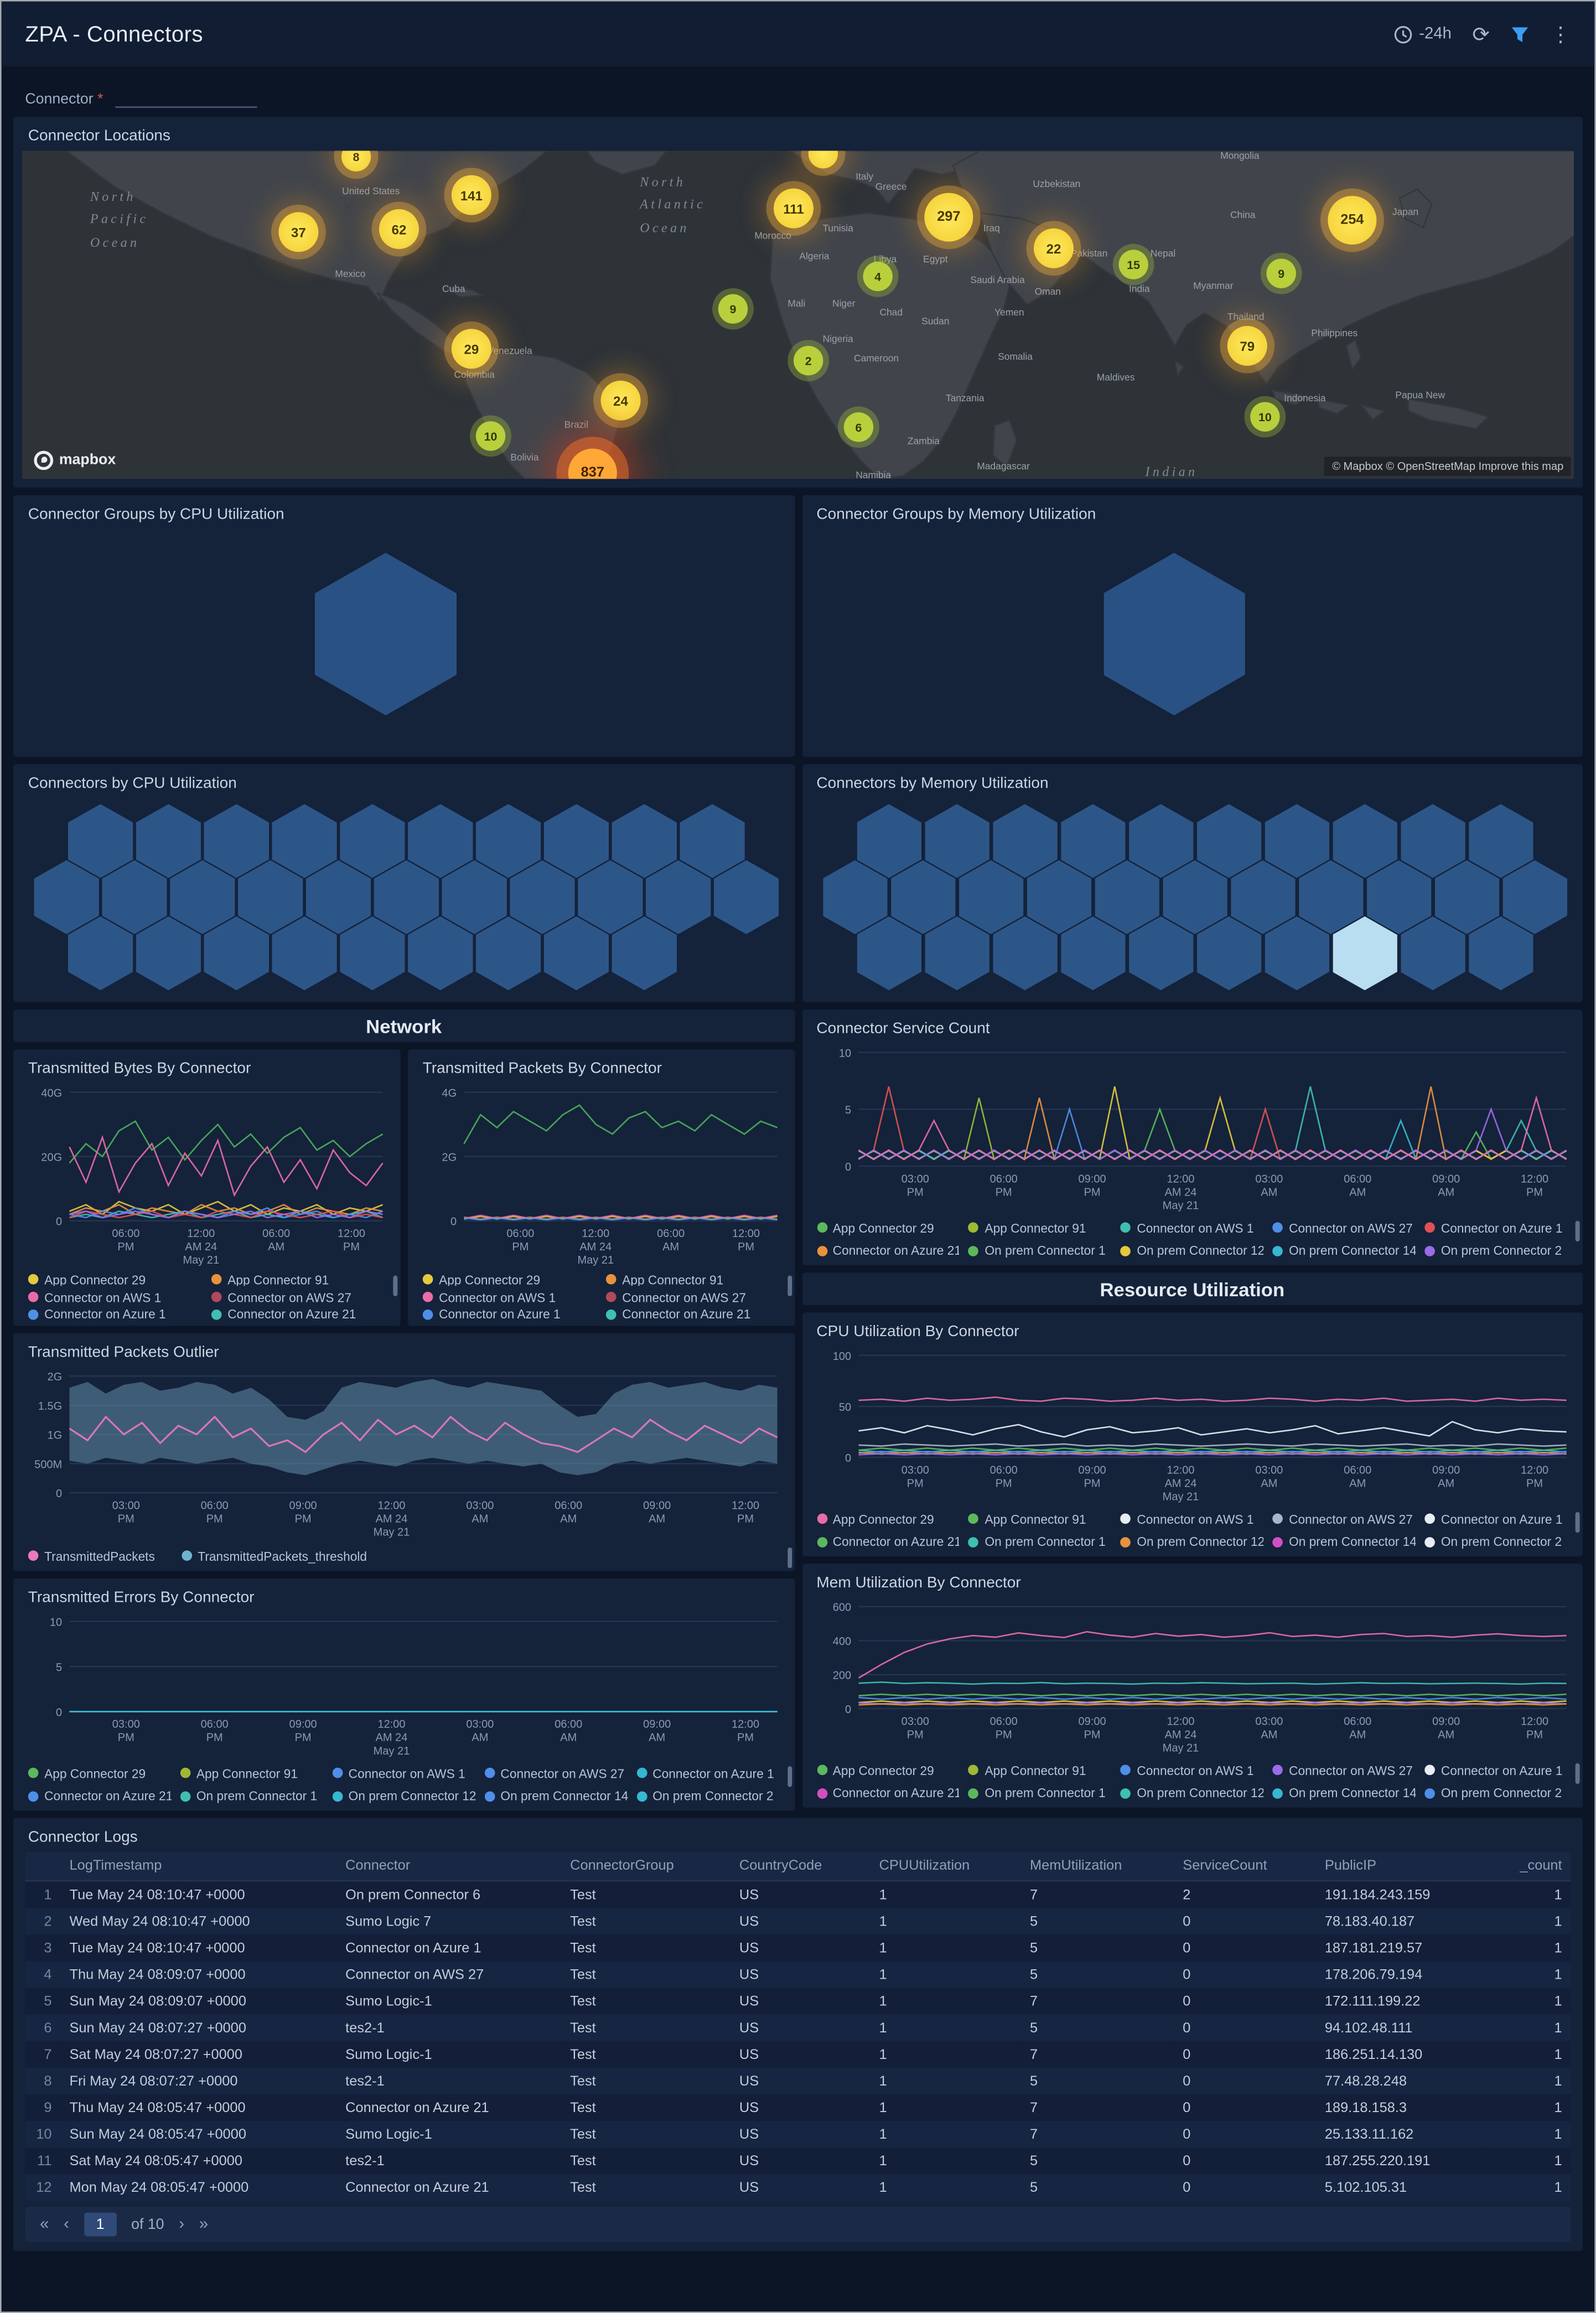 The width and height of the screenshot is (1596, 2313). I want to click on column-header: ServiceCount, so click(1245, 1867).